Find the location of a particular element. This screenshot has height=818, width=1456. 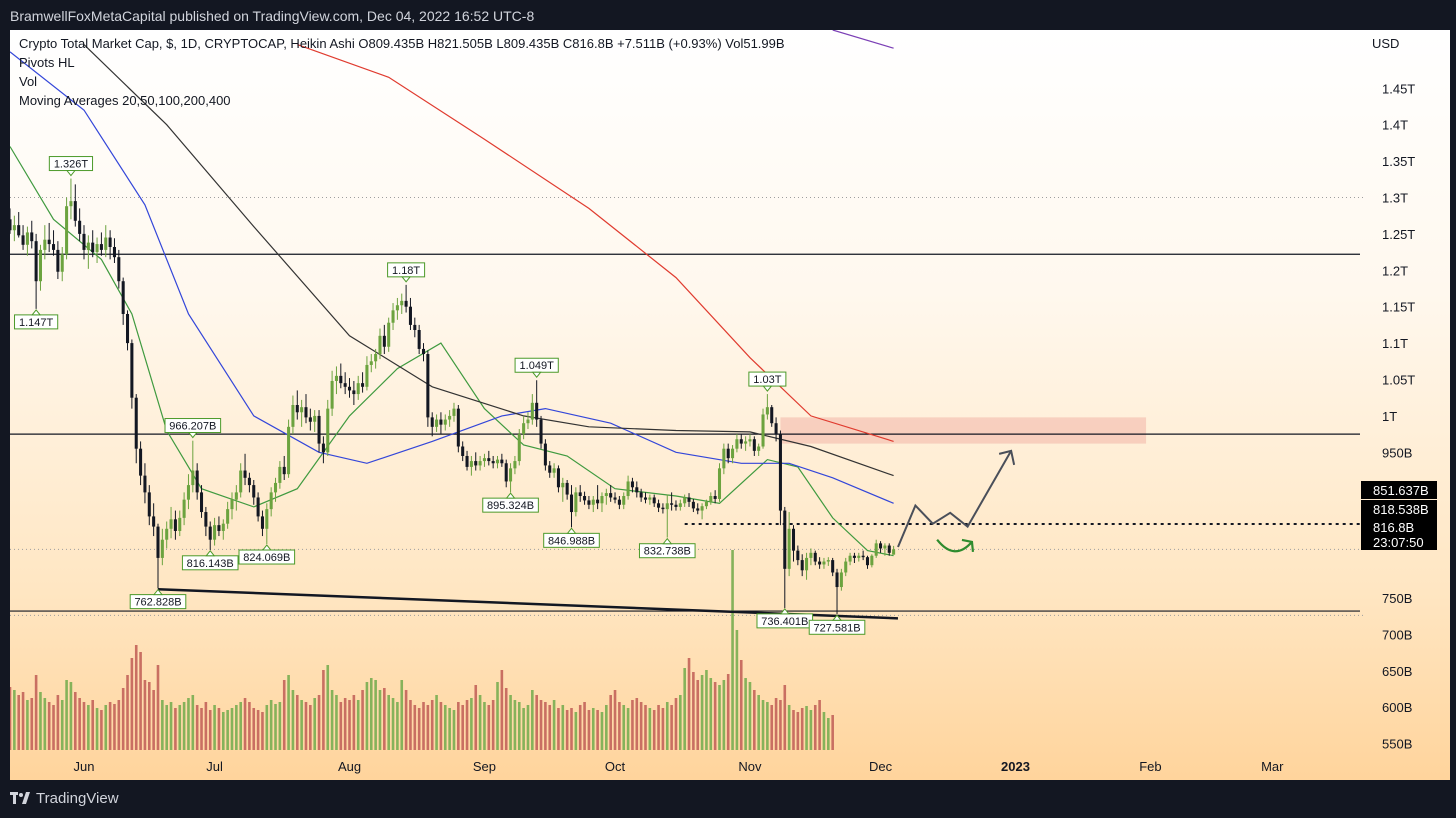

curved-arrow is located at coordinates (954, 546).